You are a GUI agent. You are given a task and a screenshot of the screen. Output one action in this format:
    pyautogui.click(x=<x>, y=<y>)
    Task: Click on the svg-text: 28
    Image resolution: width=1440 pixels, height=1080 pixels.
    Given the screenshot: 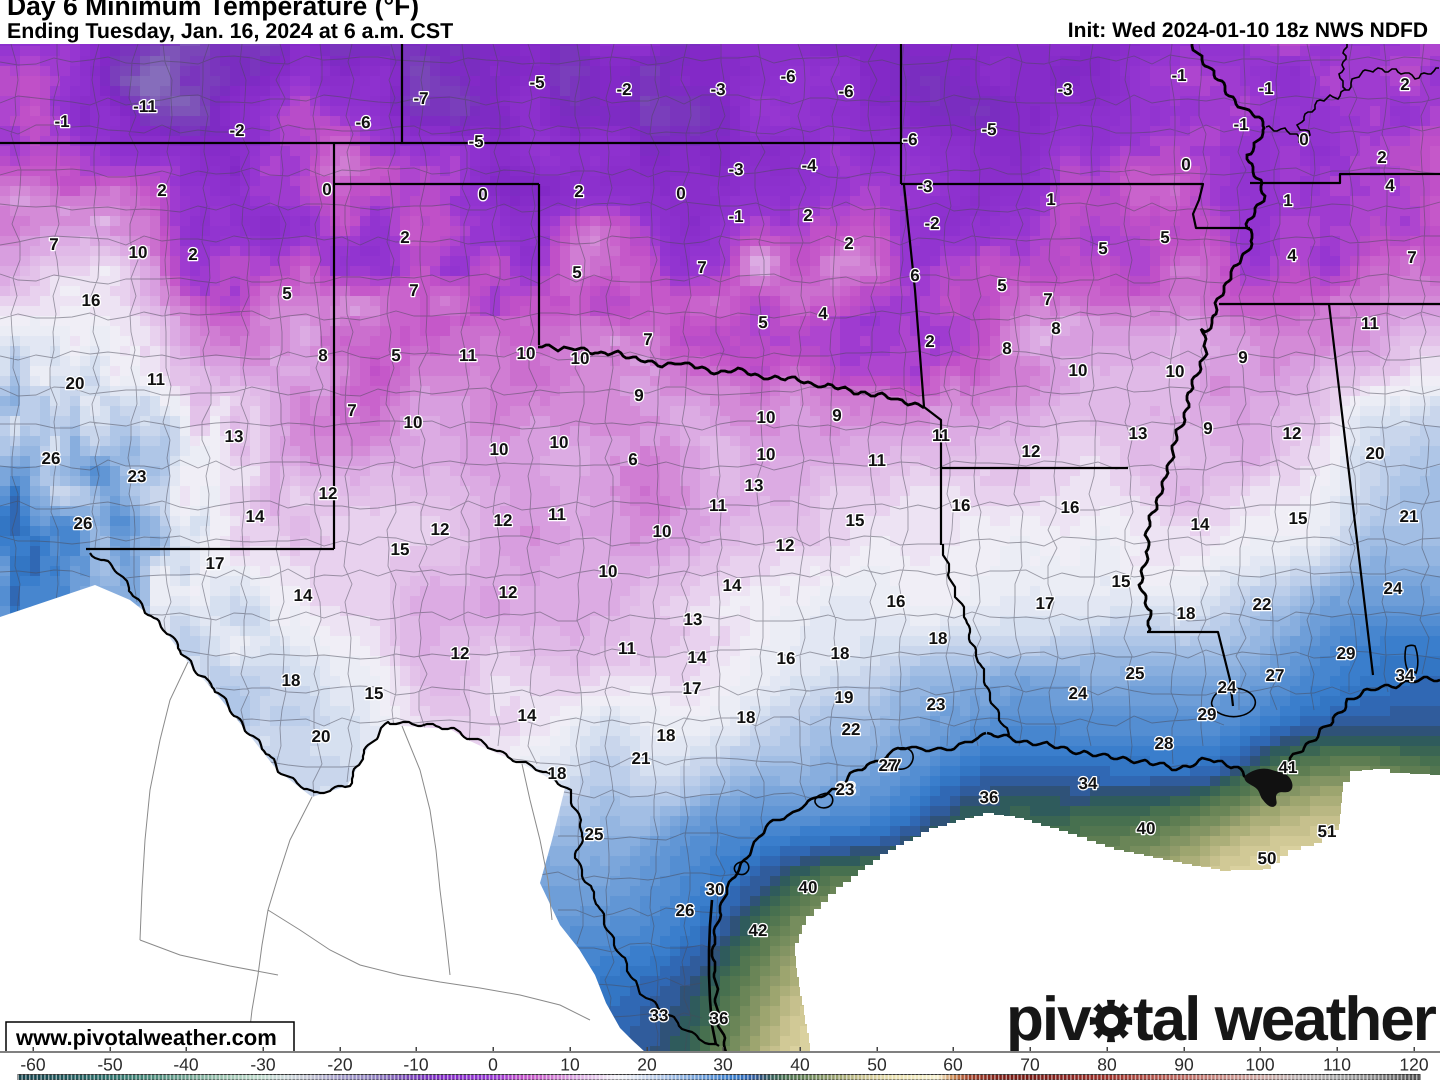 What is the action you would take?
    pyautogui.click(x=1164, y=743)
    